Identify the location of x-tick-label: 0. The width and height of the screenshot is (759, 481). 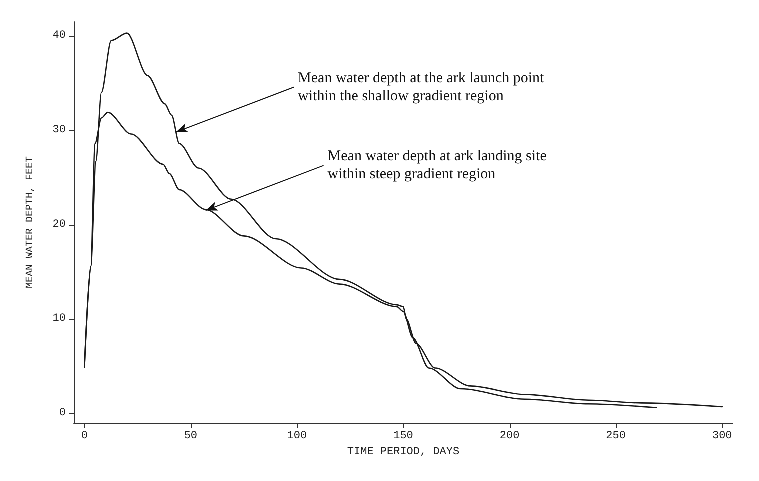
(84, 436).